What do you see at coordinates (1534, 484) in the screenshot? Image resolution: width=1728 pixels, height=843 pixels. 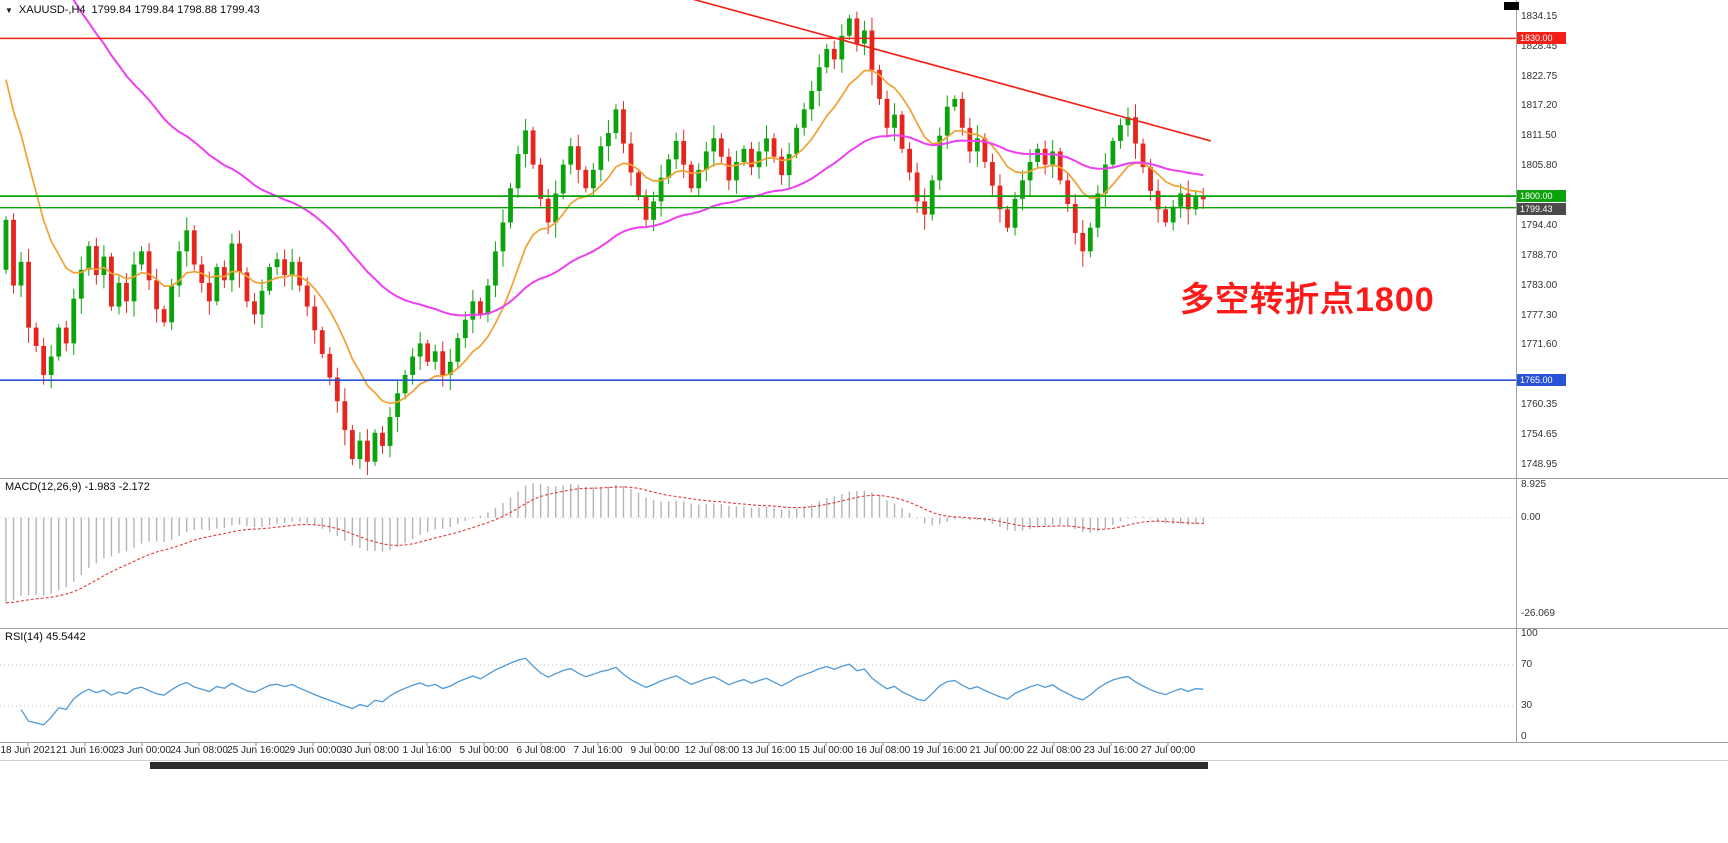 I see `macd-axis-label: 8.925` at bounding box center [1534, 484].